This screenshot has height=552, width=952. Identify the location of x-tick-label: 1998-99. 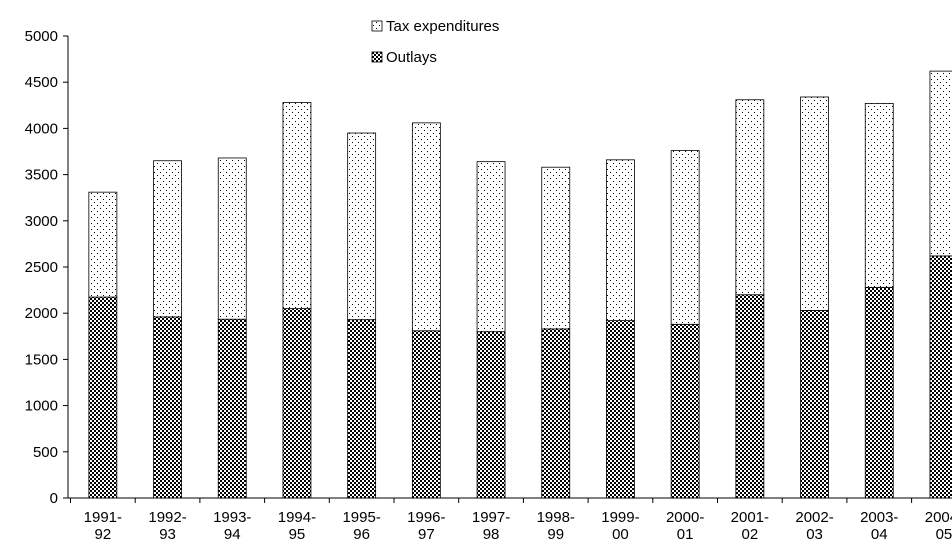
(556, 526).